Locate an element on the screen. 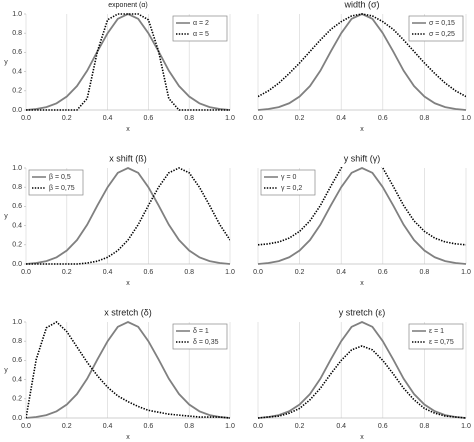  legend: σ = 0,15 σ = 0,25 is located at coordinates (436, 28).